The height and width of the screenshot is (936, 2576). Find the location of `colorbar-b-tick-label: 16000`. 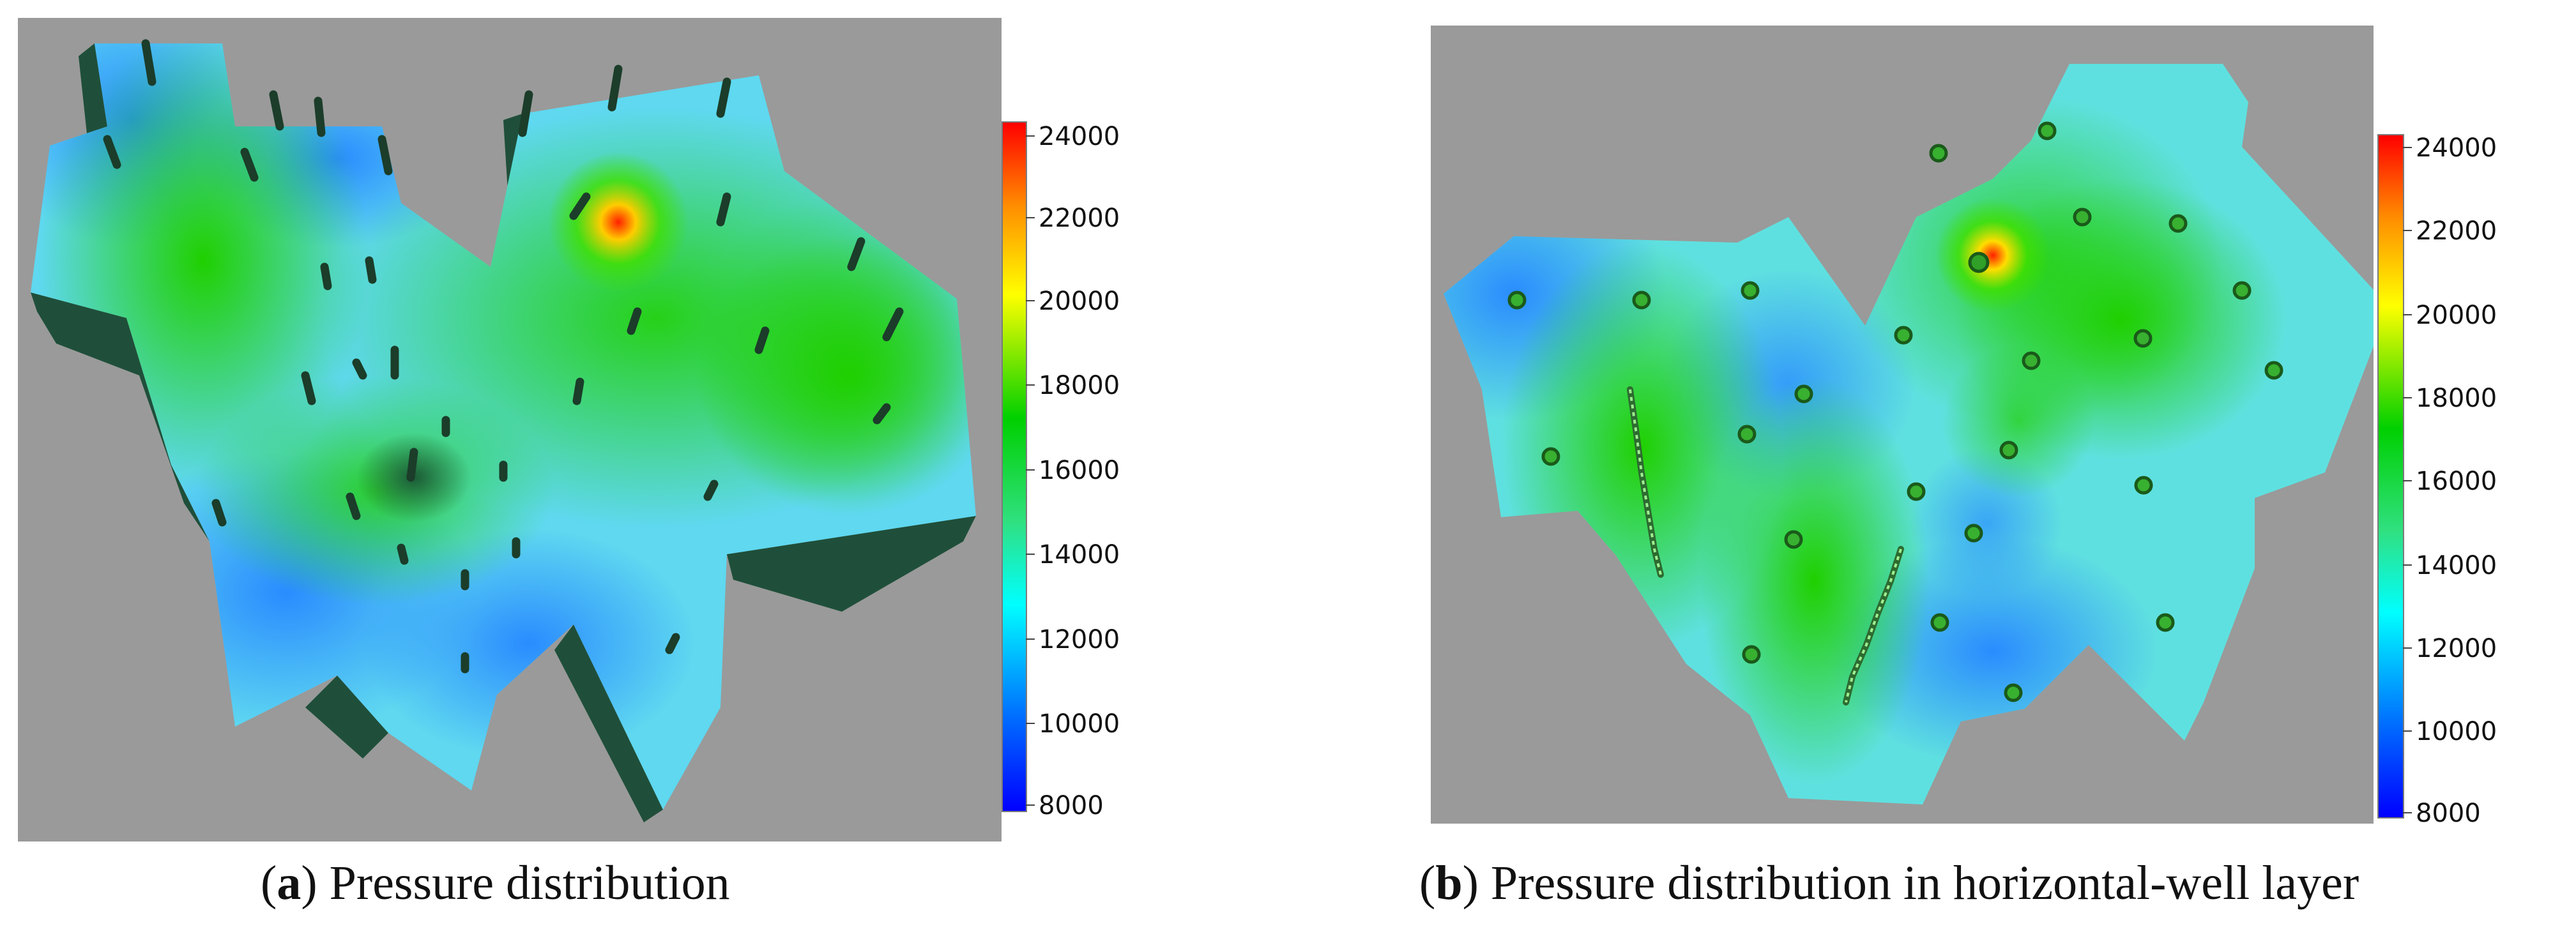

colorbar-b-tick-label: 16000 is located at coordinates (2456, 481).